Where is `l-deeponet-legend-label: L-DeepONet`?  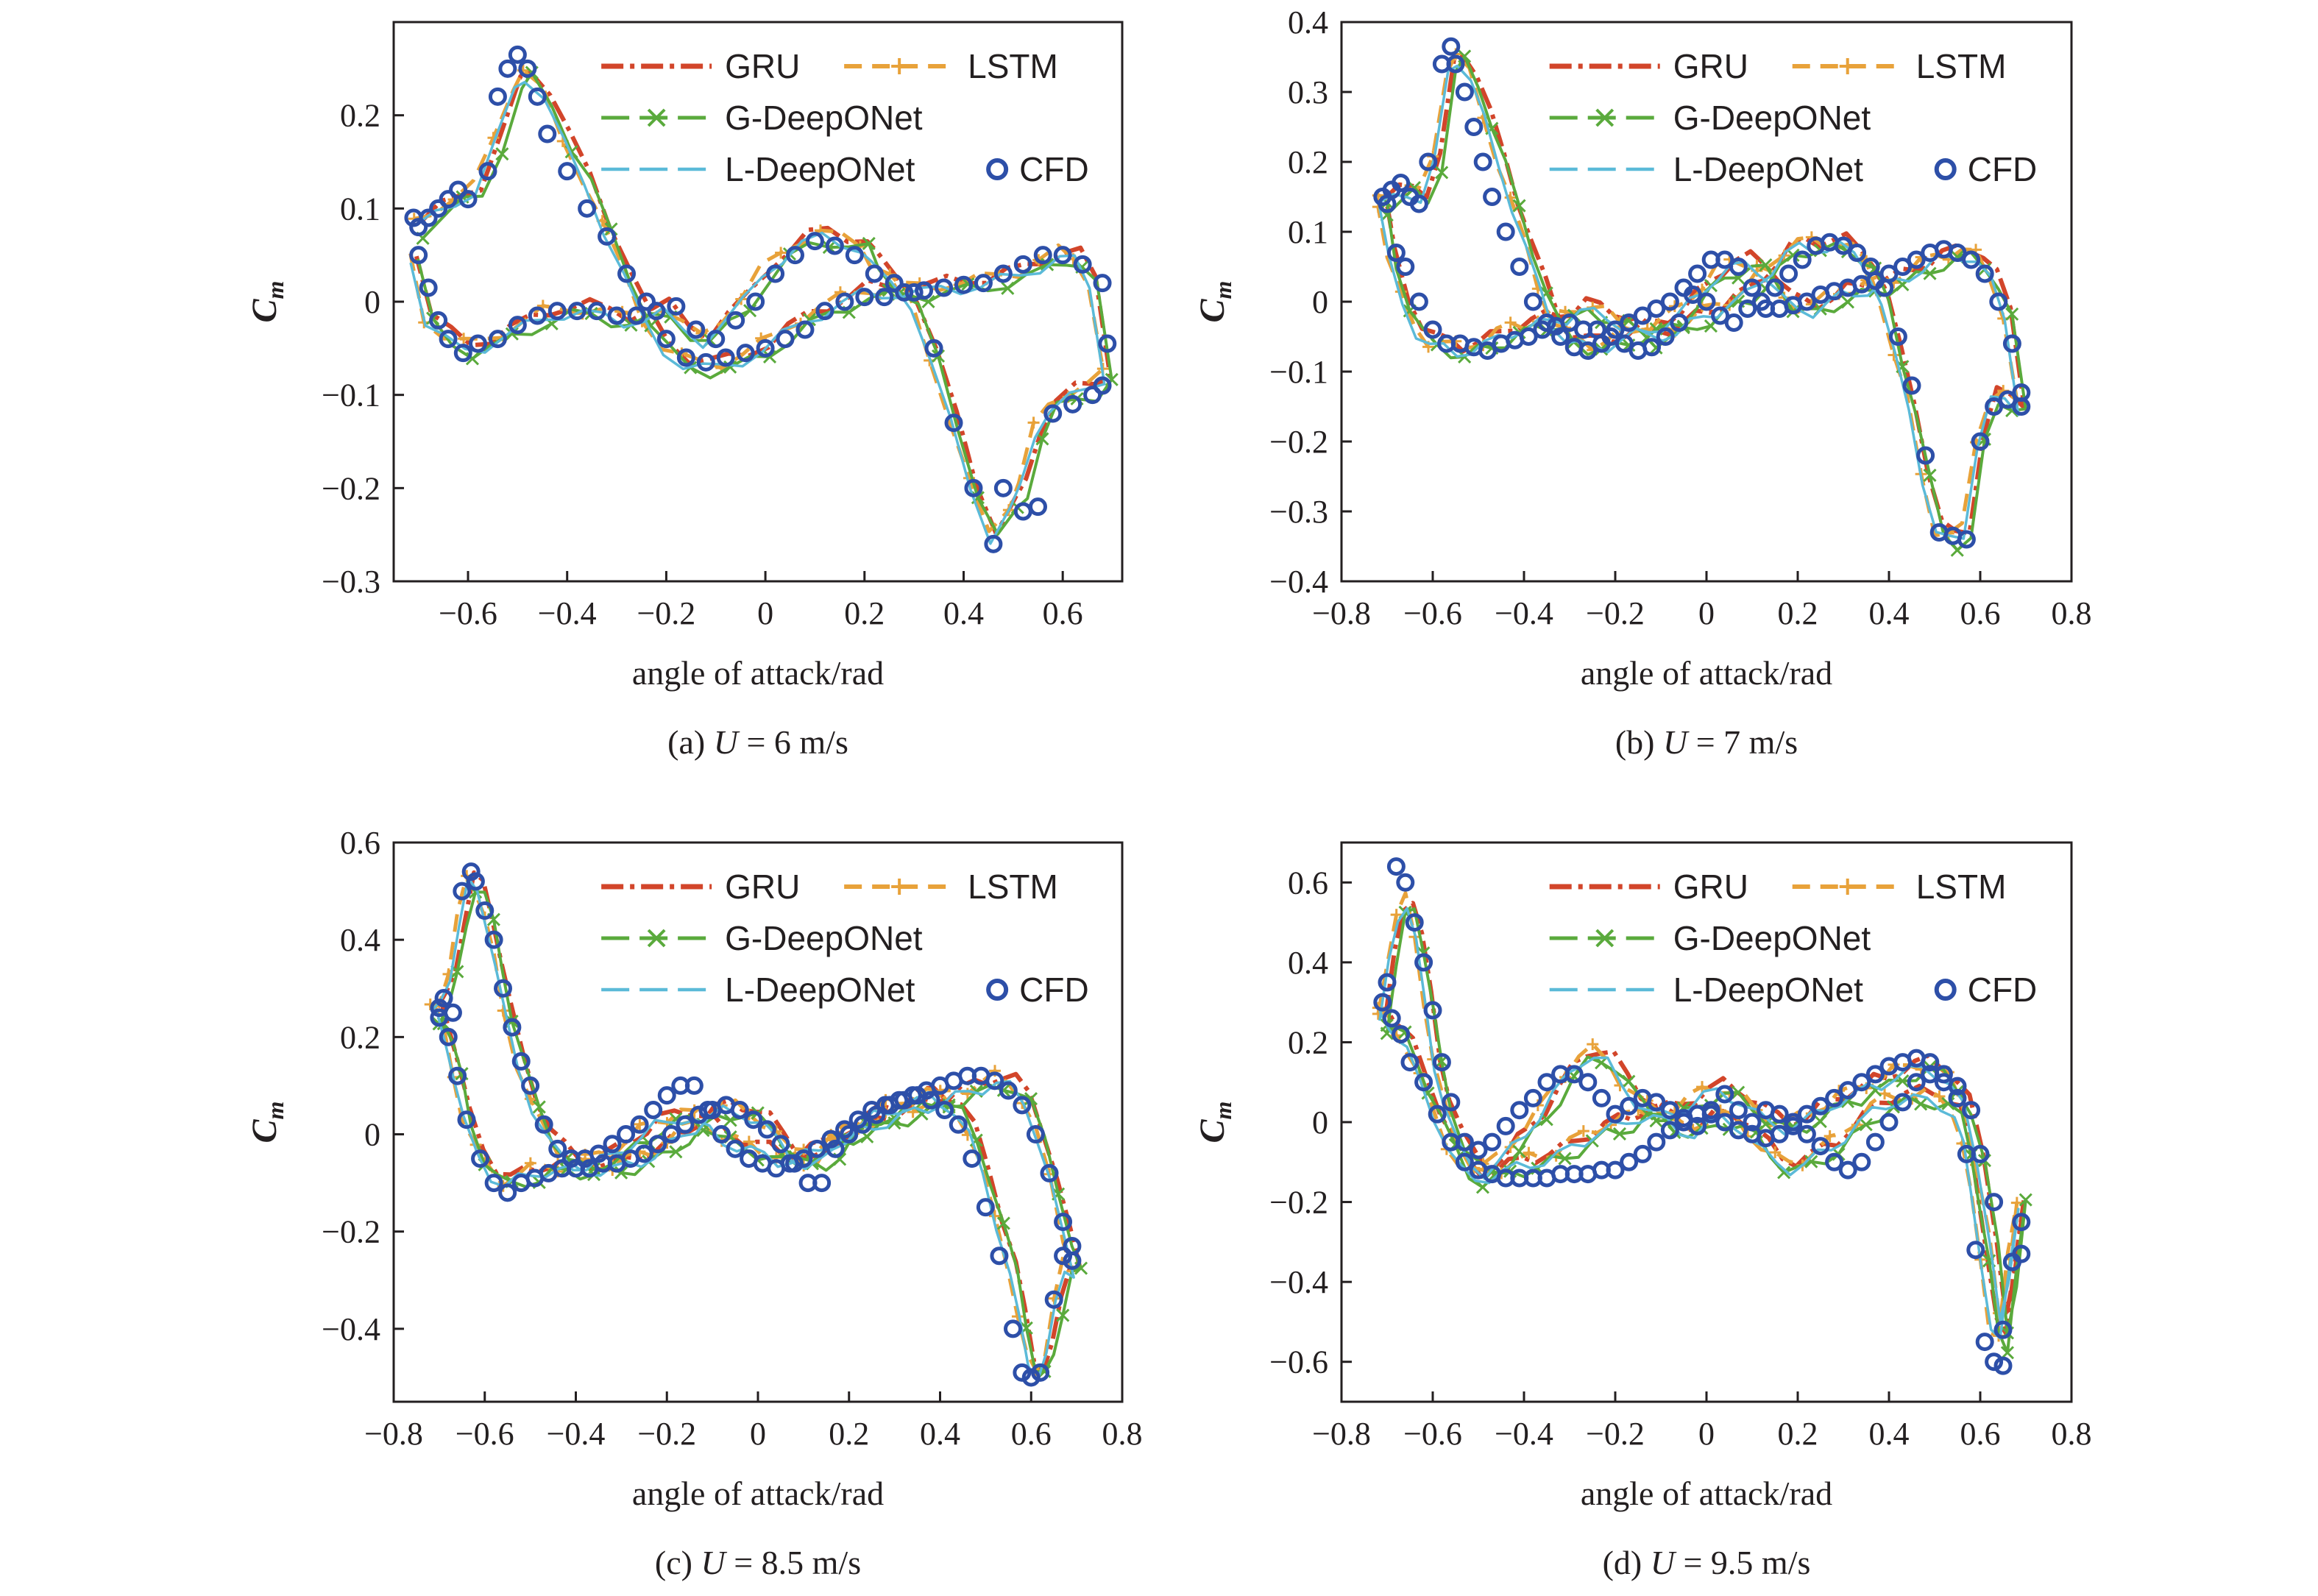 l-deeponet-legend-label: L-DeepONet is located at coordinates (1768, 990).